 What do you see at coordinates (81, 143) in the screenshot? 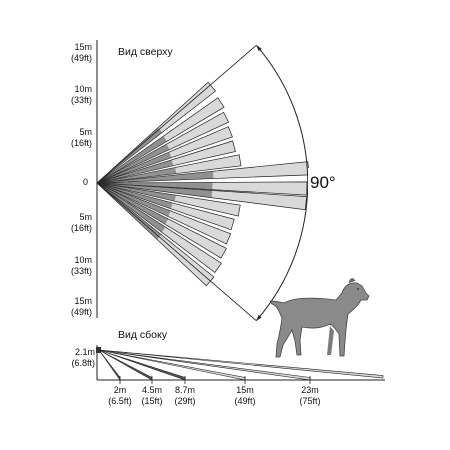
I see `top-axis-label-16ft-up: (16ft)` at bounding box center [81, 143].